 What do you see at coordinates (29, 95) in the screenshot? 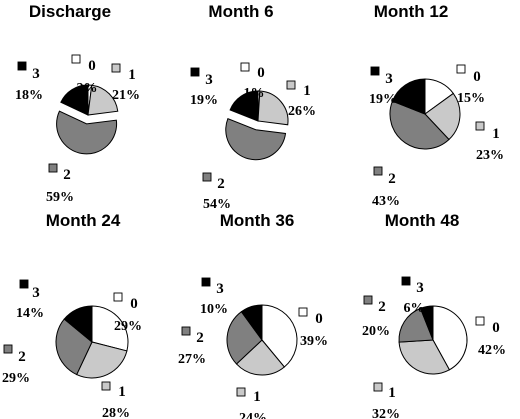
I see `data-label: 18%` at bounding box center [29, 95].